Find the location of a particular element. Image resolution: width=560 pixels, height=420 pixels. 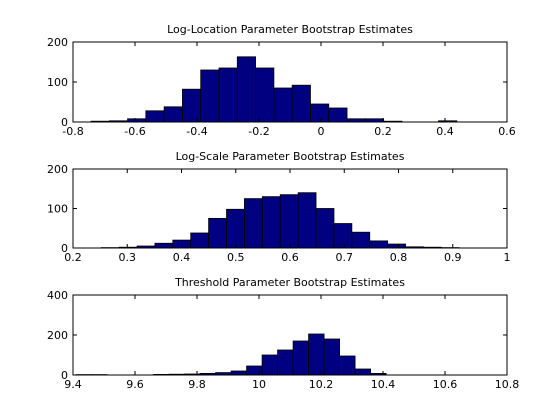

x-tick-label: 10.6 is located at coordinates (445, 384).